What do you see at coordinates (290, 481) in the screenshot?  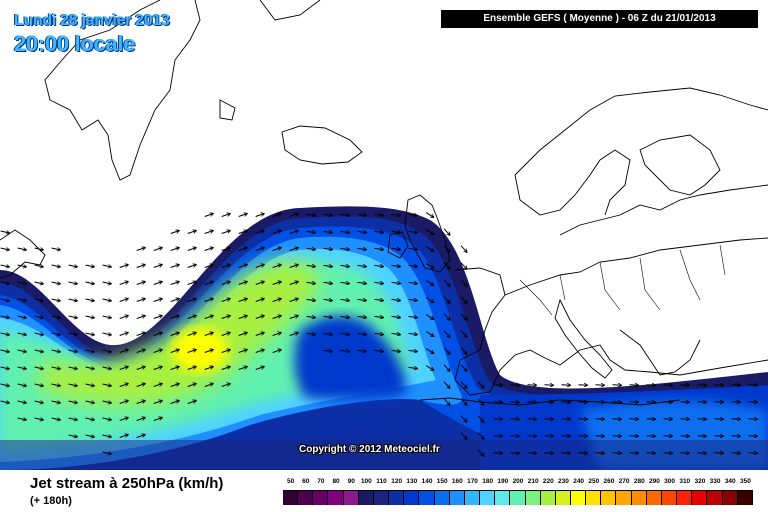 I see `legend-tick-label: 50` at bounding box center [290, 481].